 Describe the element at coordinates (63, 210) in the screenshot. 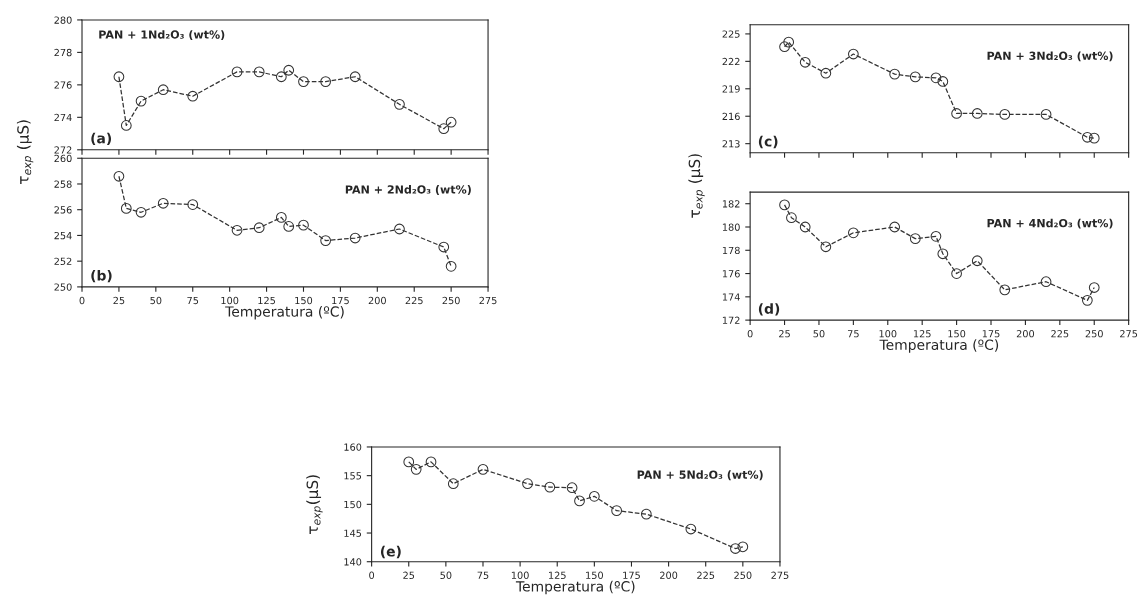

I see `y-tick-label: 256` at that location.